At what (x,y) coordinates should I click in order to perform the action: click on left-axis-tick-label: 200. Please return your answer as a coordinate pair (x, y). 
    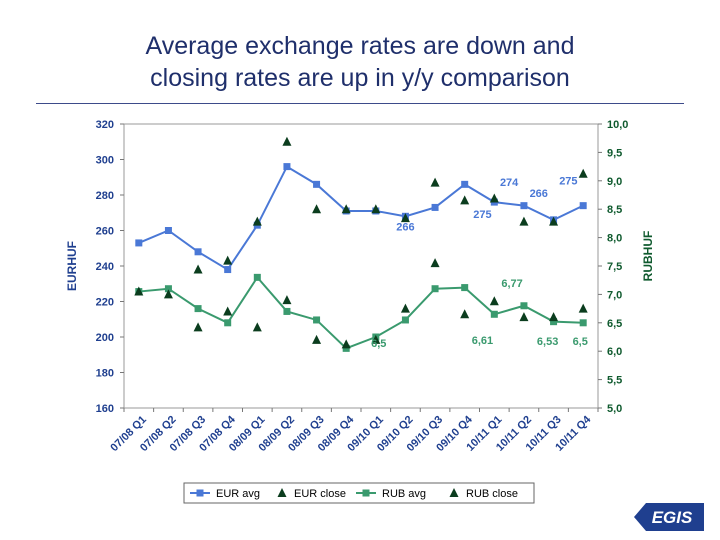
    Looking at the image, I should click on (105, 338).